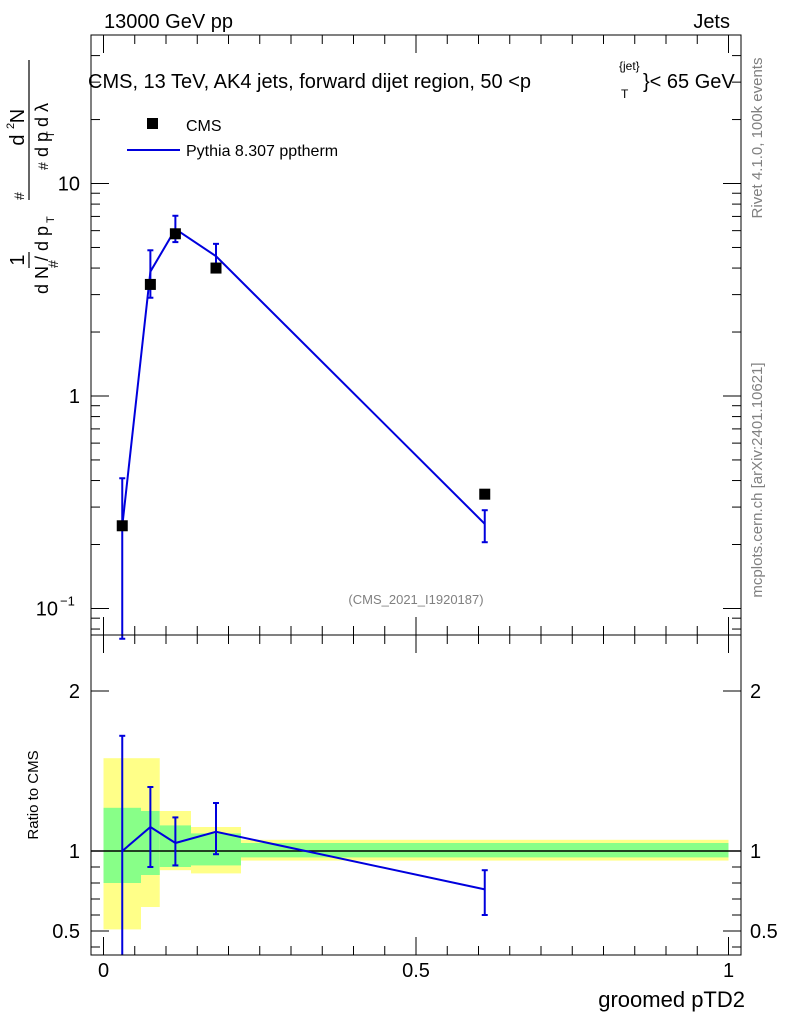 The width and height of the screenshot is (786, 1024). What do you see at coordinates (33, 794) in the screenshot?
I see `ratio-y-axis-label: Ratio to CMS` at bounding box center [33, 794].